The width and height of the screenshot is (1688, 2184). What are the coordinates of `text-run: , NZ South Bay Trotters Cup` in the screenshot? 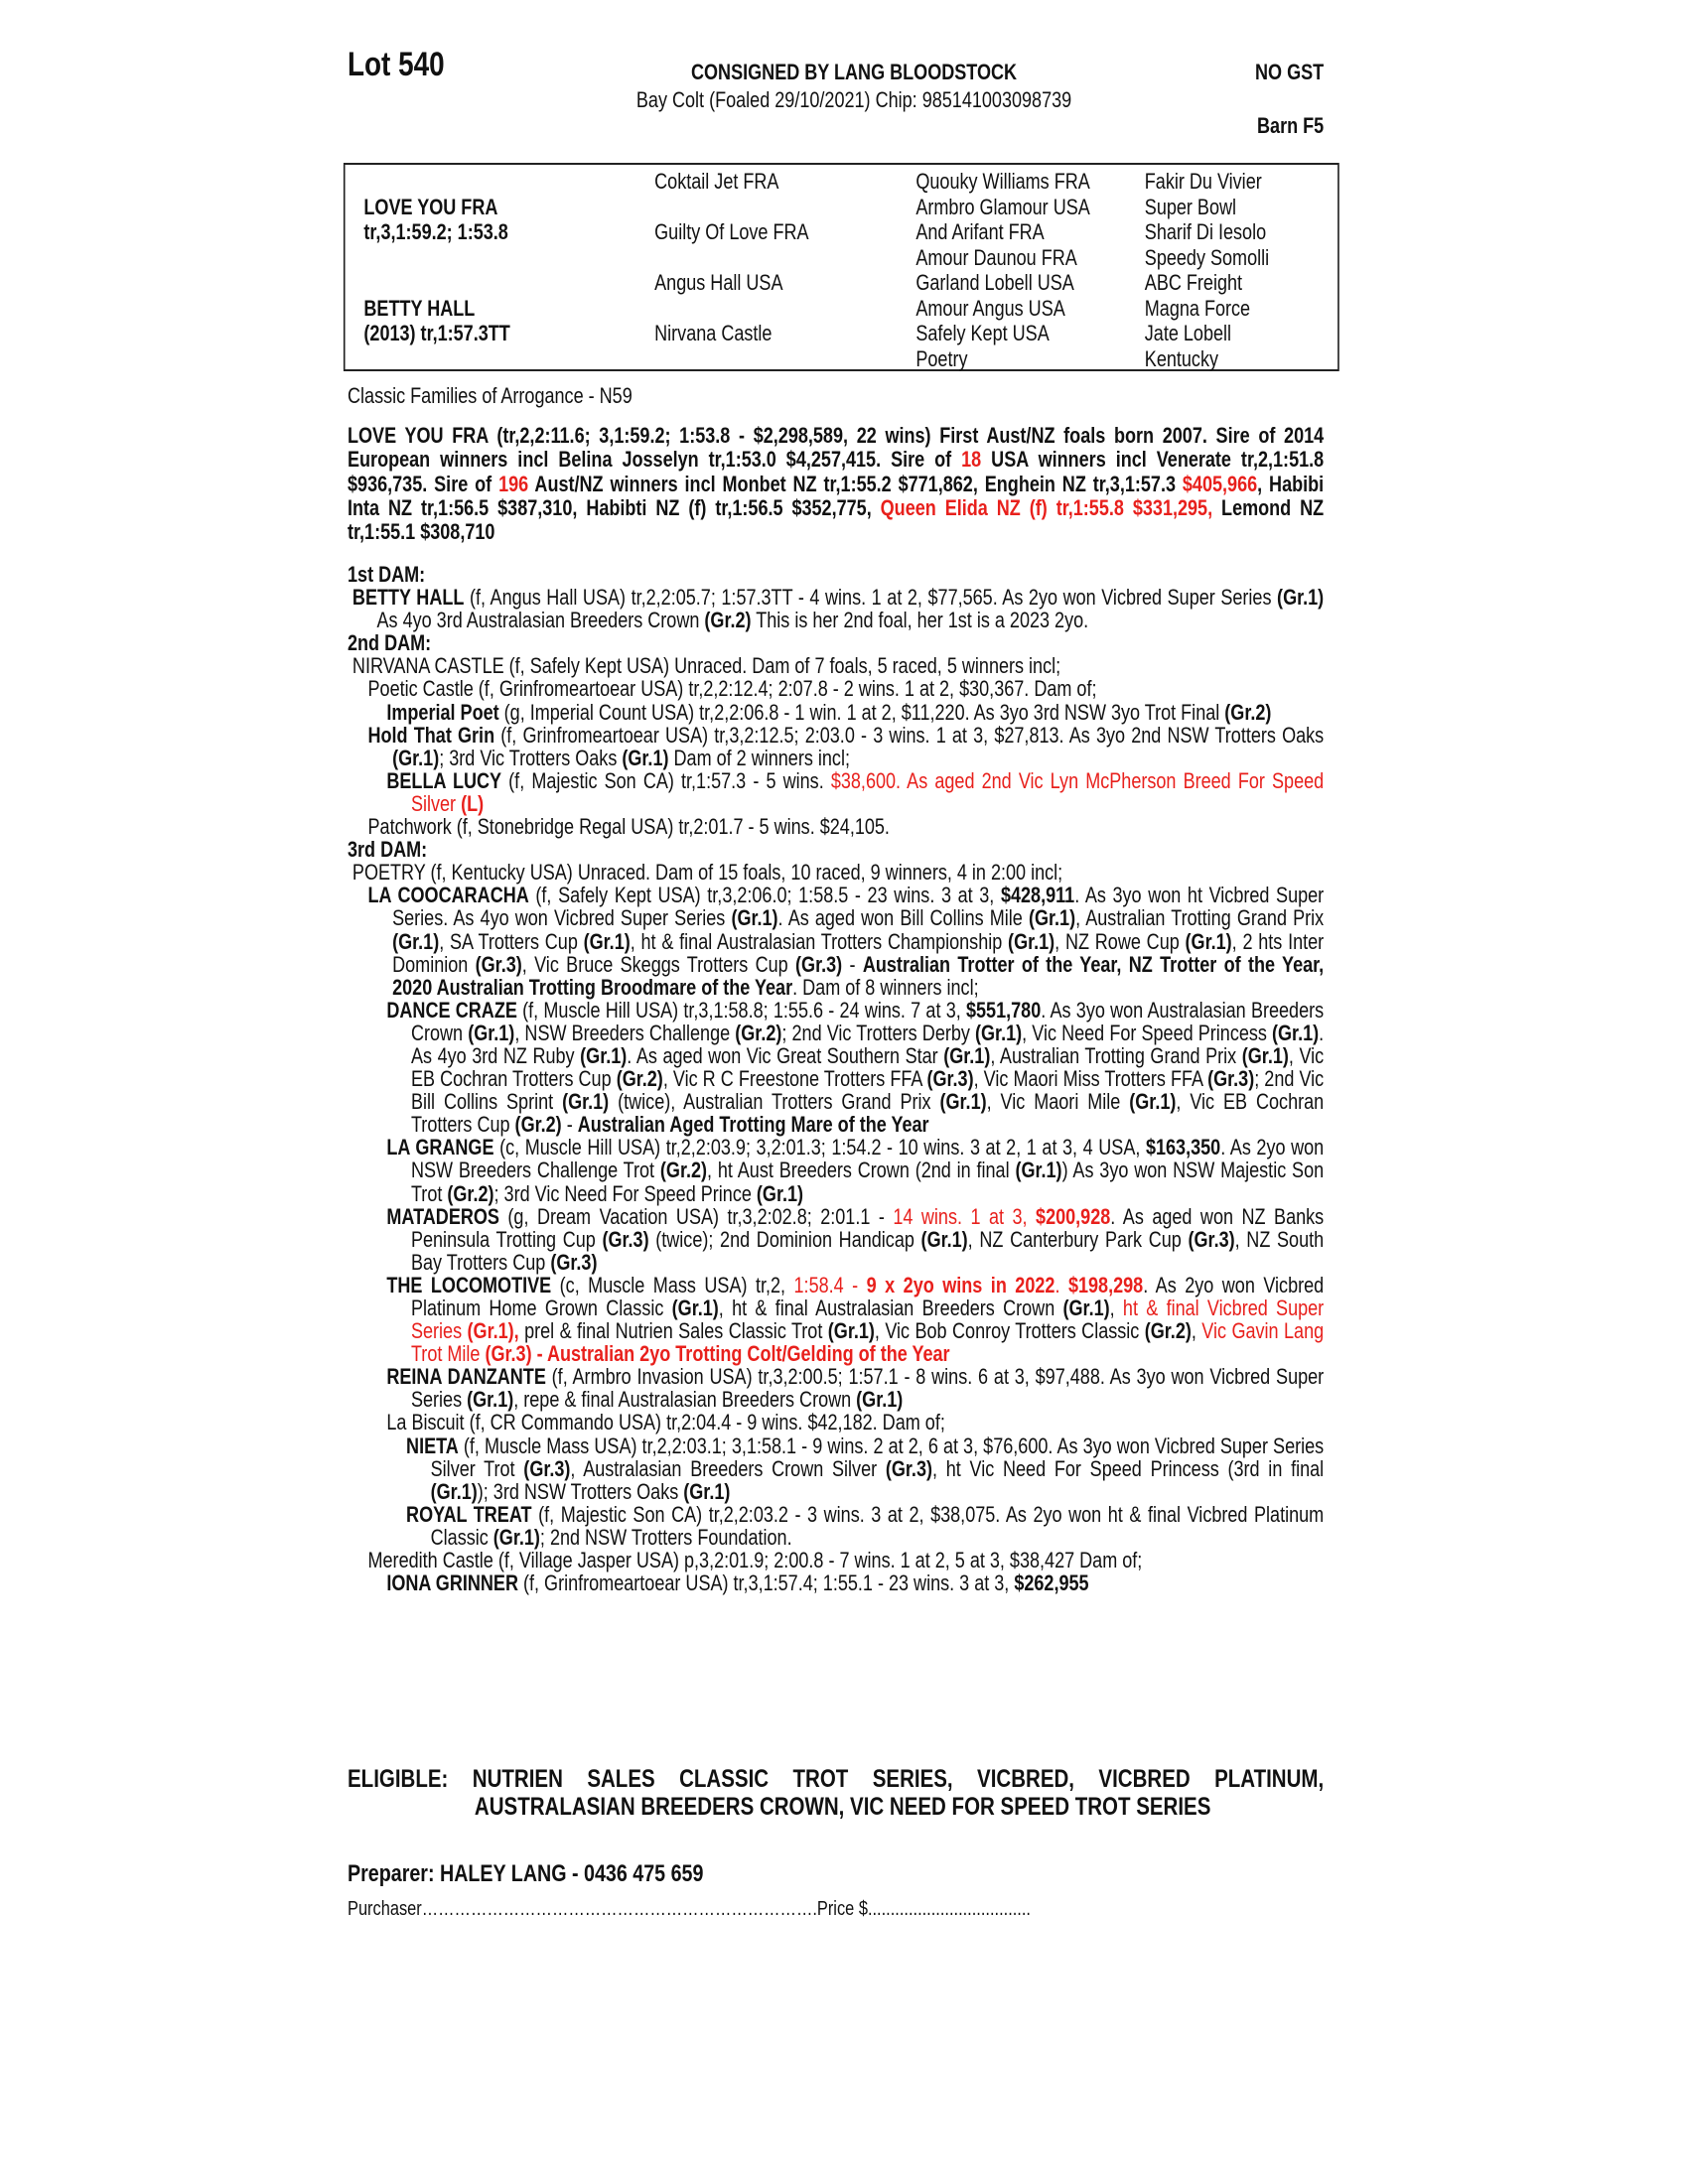 It's located at (867, 1250).